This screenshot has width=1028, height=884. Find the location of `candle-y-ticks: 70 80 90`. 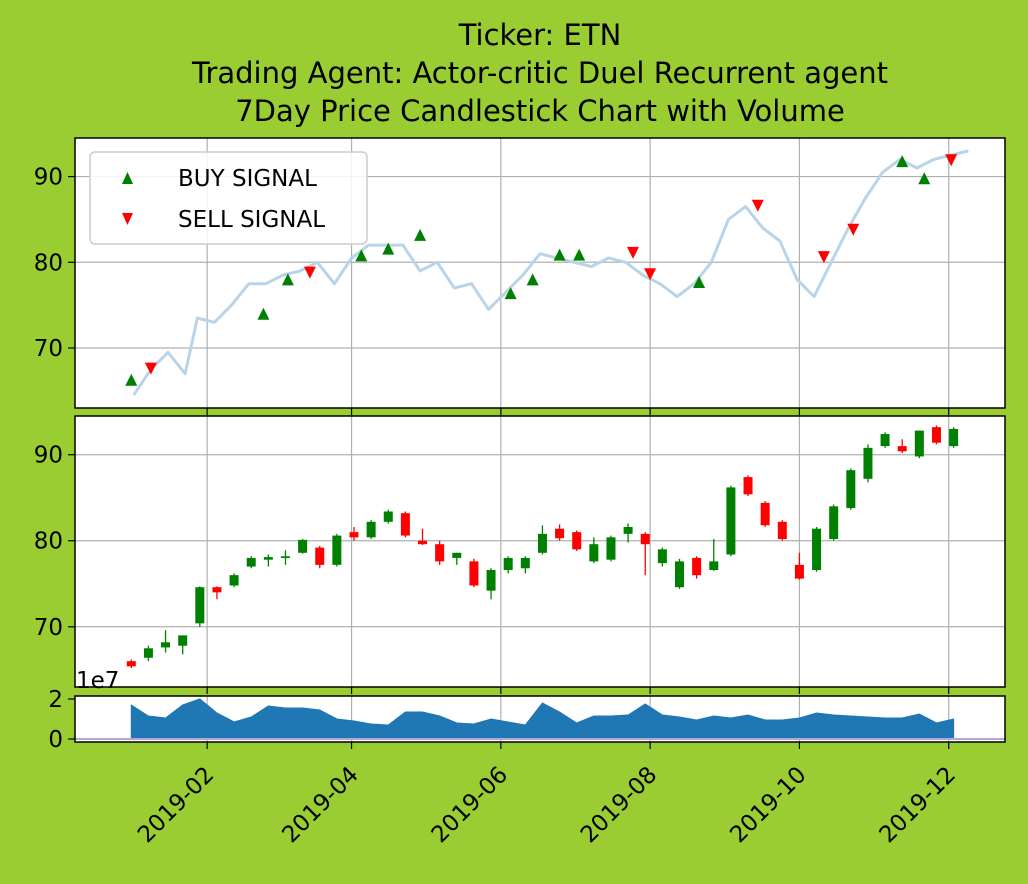

candle-y-ticks: 70 80 90 is located at coordinates (54, 542).